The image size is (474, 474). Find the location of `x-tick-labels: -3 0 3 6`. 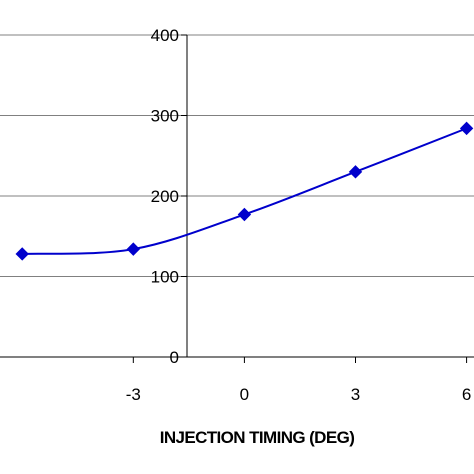

x-tick-labels: -3 0 3 6 is located at coordinates (299, 394).